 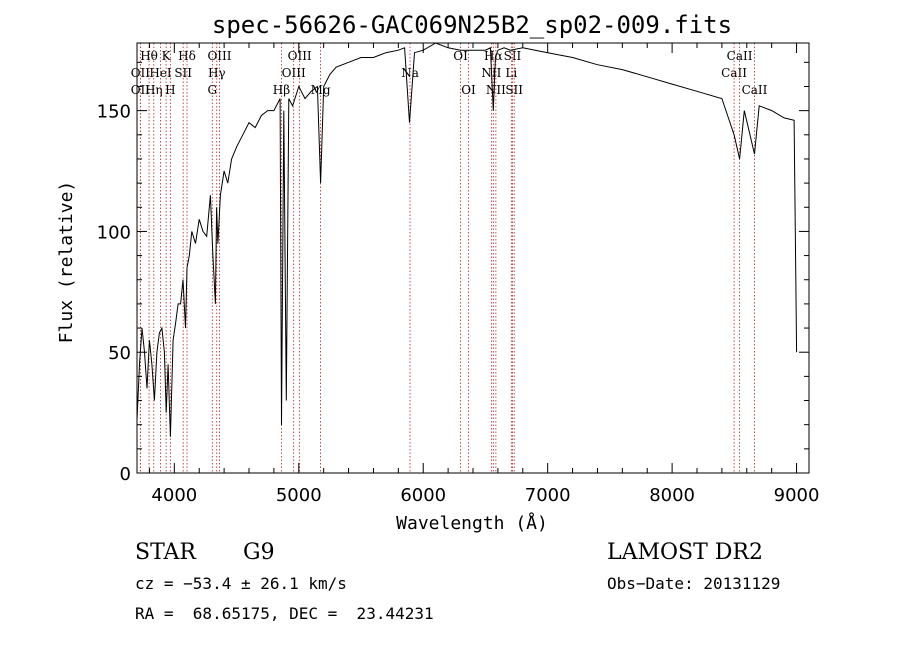 I want to click on spectral-line-label: Li, so click(x=511, y=73).